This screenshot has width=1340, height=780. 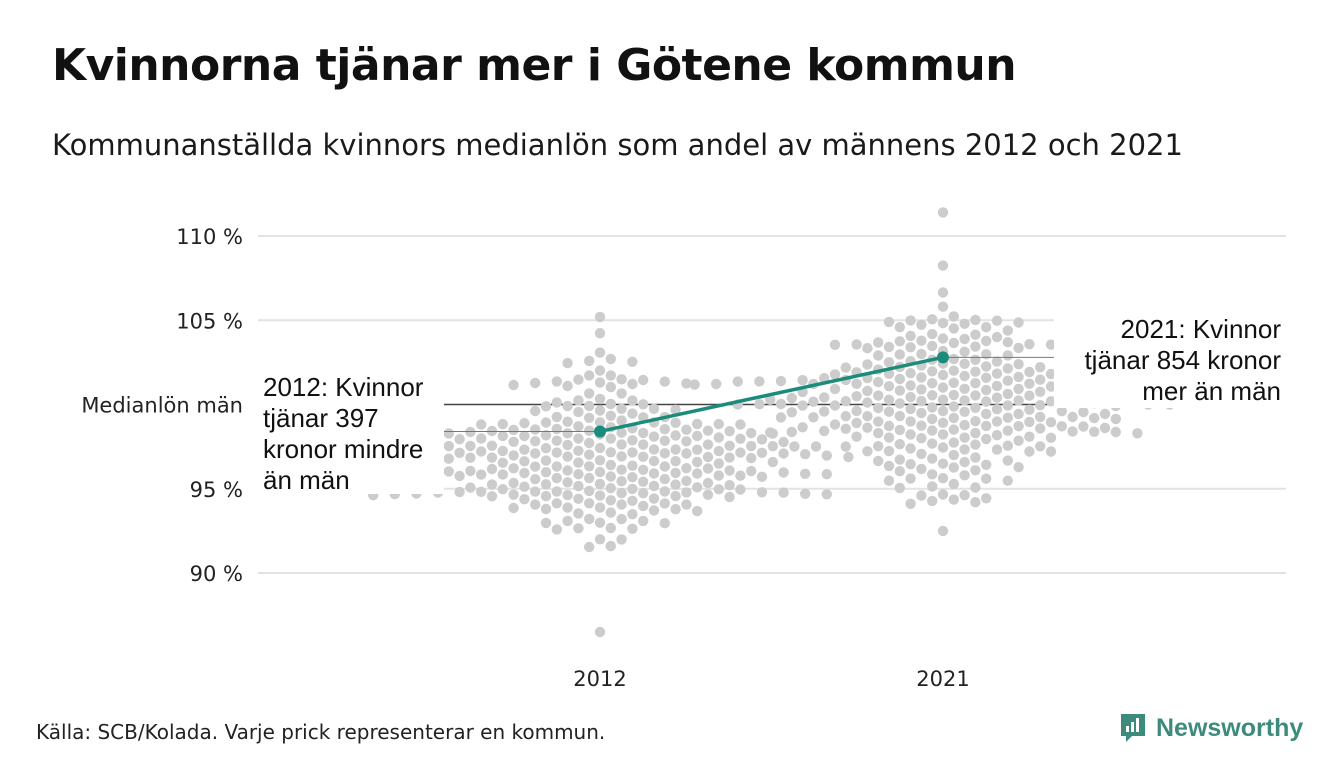 I want to click on annotation-2021-line: 2021: Kvinnor, so click(x=1201, y=329).